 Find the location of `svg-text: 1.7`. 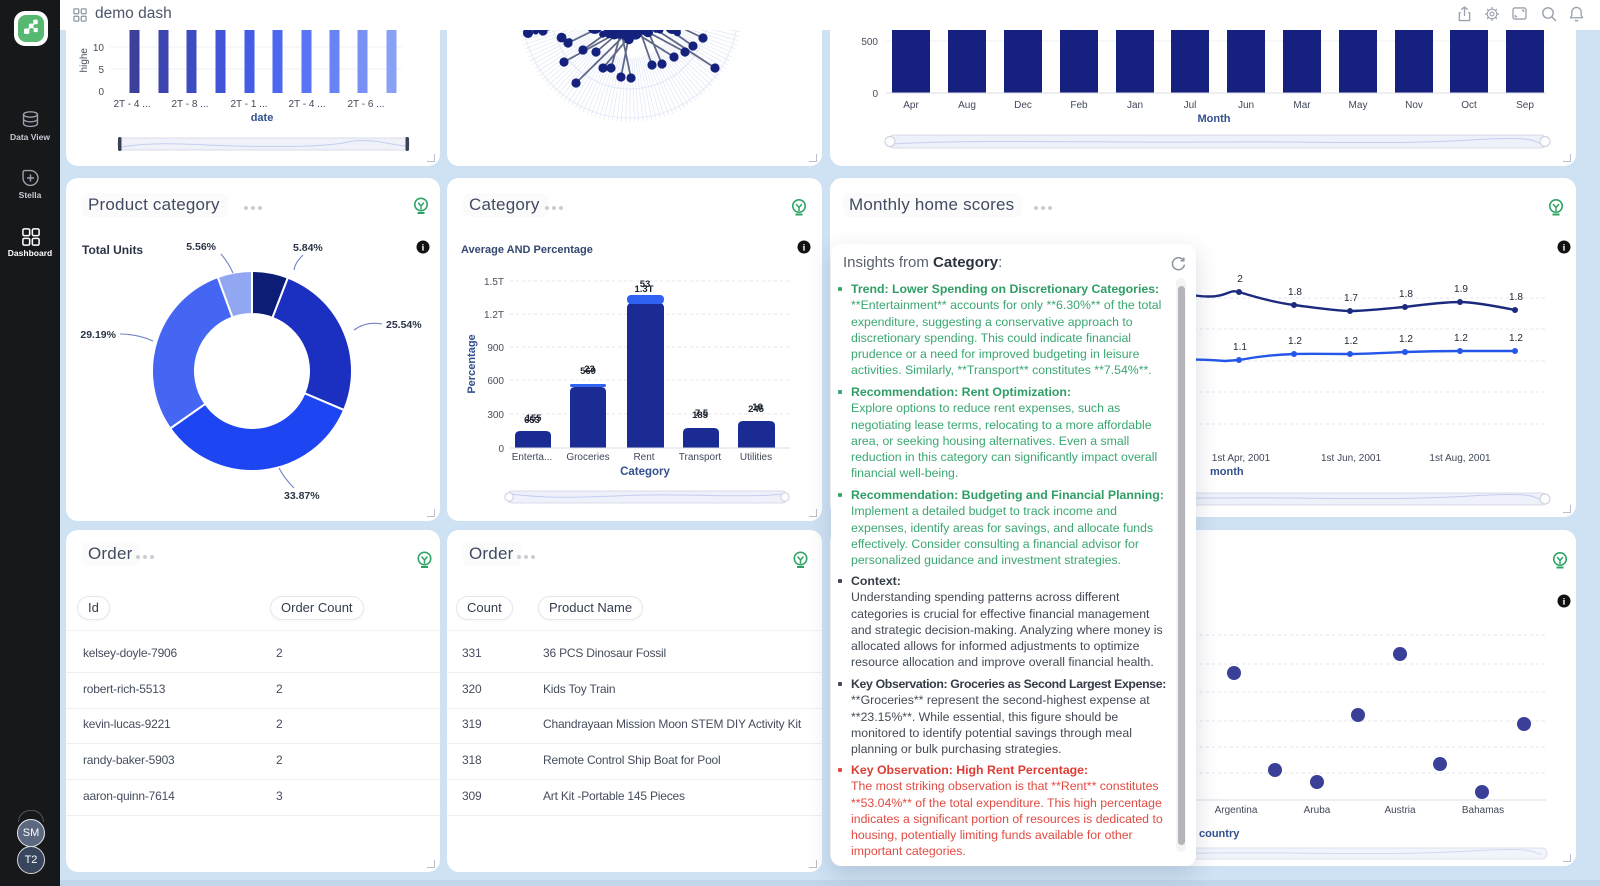

svg-text: 1.7 is located at coordinates (1351, 298).